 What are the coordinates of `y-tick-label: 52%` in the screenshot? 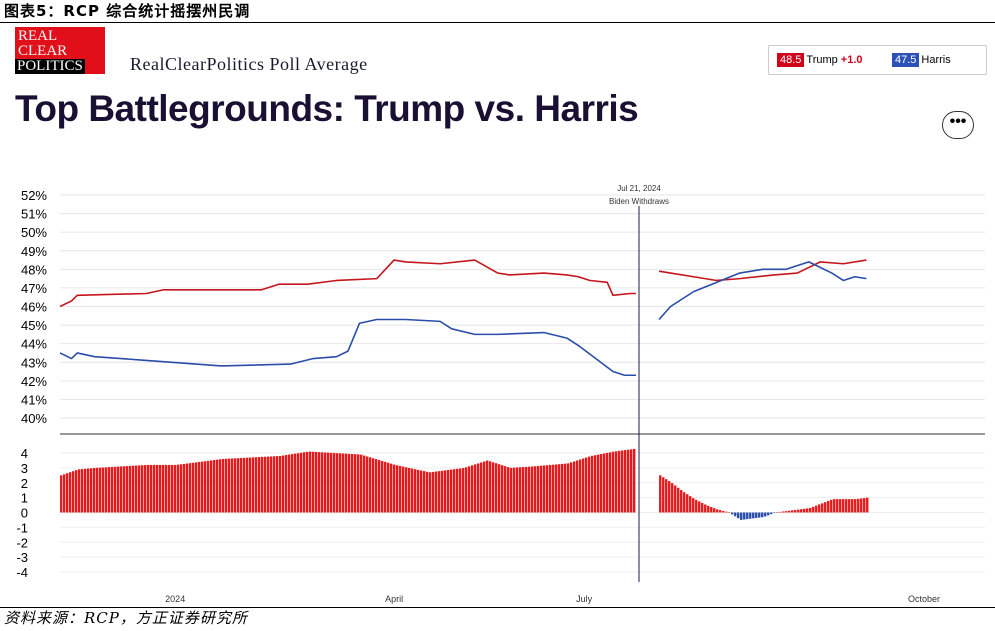 It's located at (34, 195).